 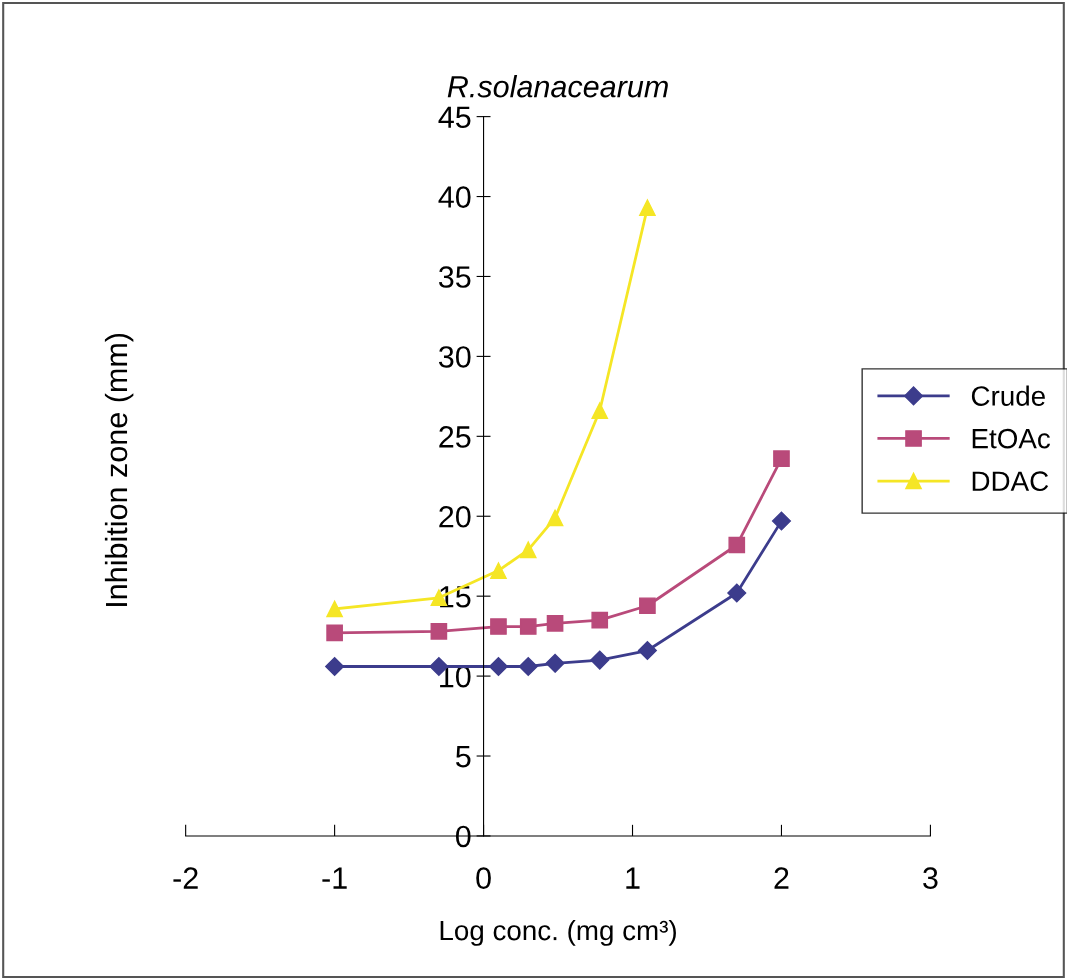 I want to click on x-tick-label: -1, so click(x=334, y=878).